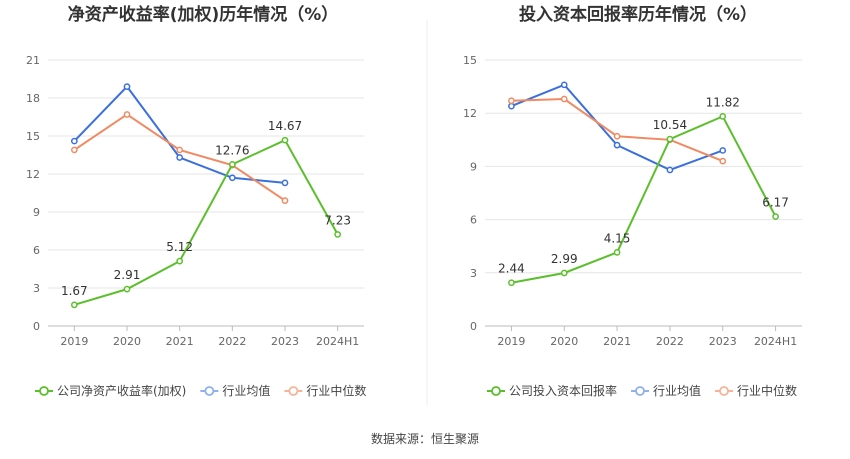  I want to click on data-label: 14.67, so click(285, 126).